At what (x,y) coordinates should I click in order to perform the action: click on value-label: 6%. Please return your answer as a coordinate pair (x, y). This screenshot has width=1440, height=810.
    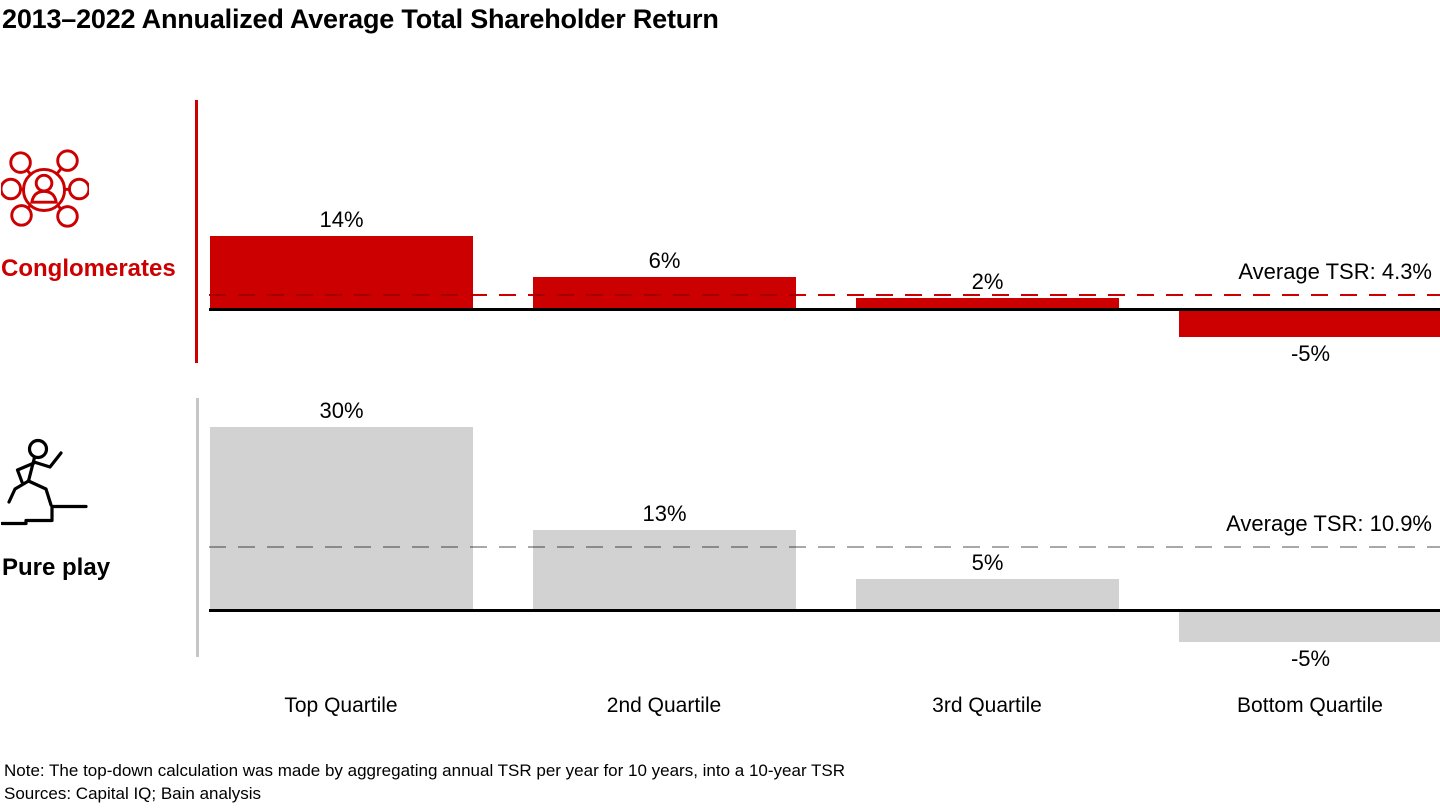
    Looking at the image, I should click on (664, 260).